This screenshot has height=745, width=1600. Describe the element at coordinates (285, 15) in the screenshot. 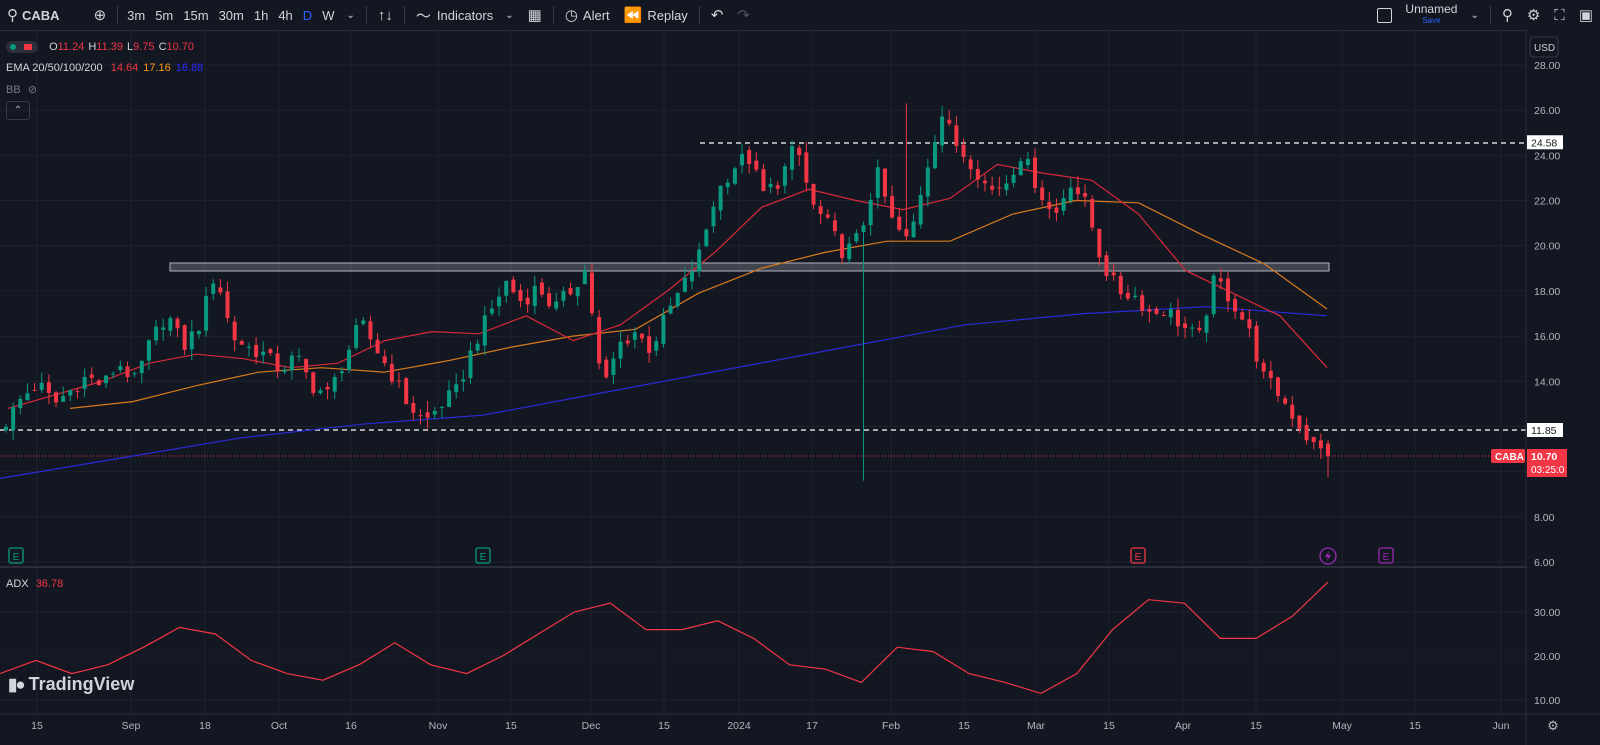

I see `interval-4h: 4h` at that location.